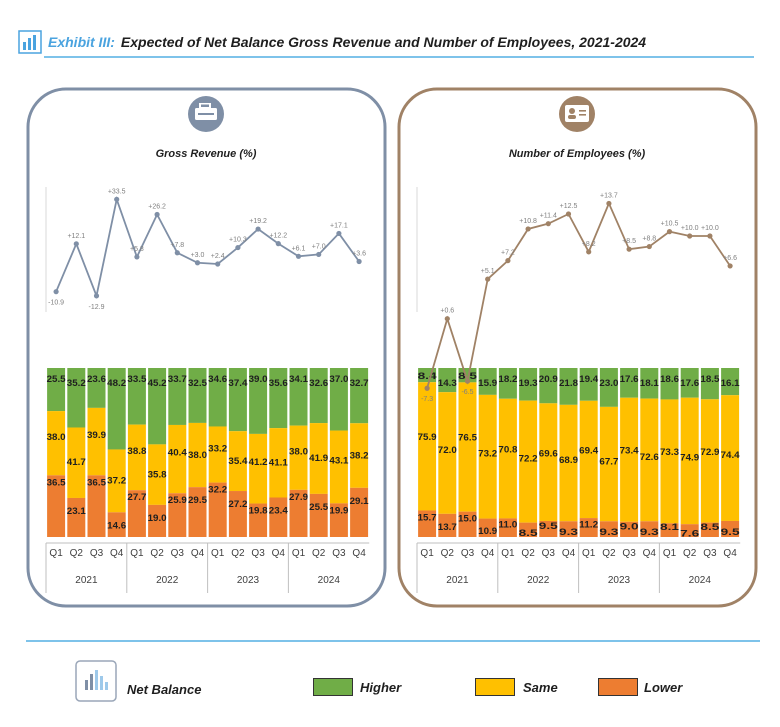 The image size is (780, 727). What do you see at coordinates (157, 383) in the screenshot?
I see `label-higher: 45.2` at bounding box center [157, 383].